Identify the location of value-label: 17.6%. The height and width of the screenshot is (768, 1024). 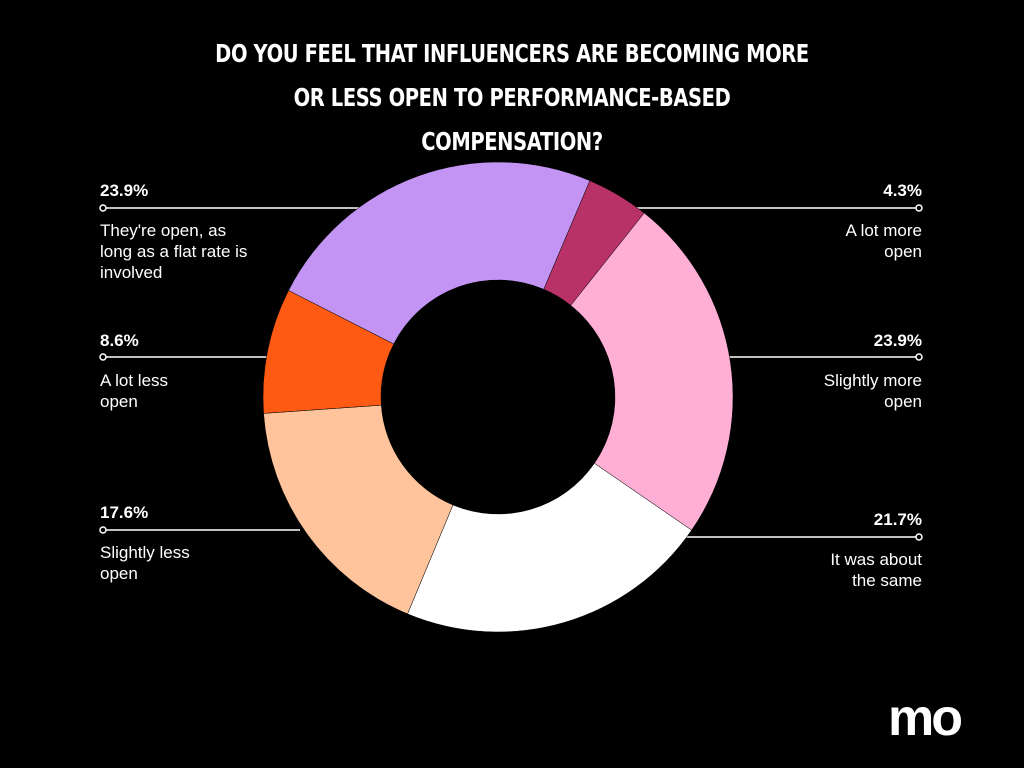
(124, 512).